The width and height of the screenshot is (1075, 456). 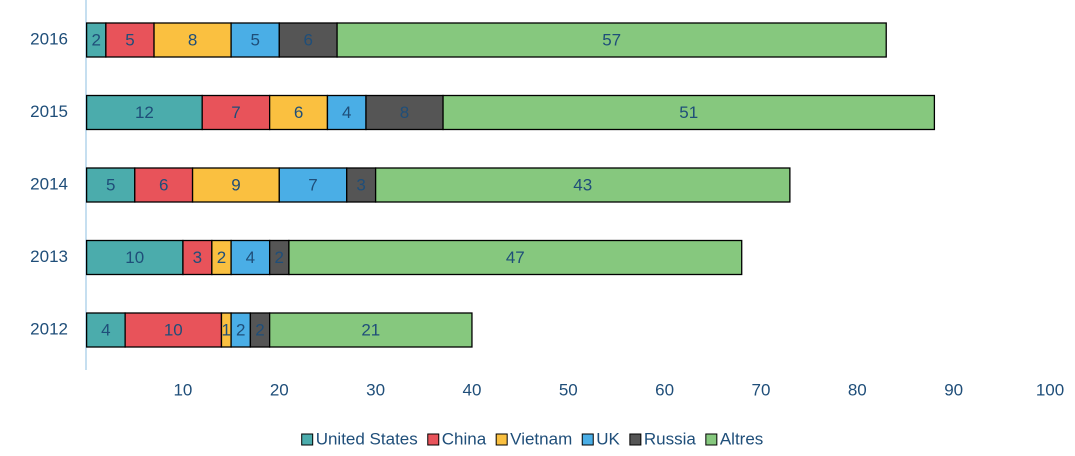 I want to click on legend-label: China, so click(x=464, y=438).